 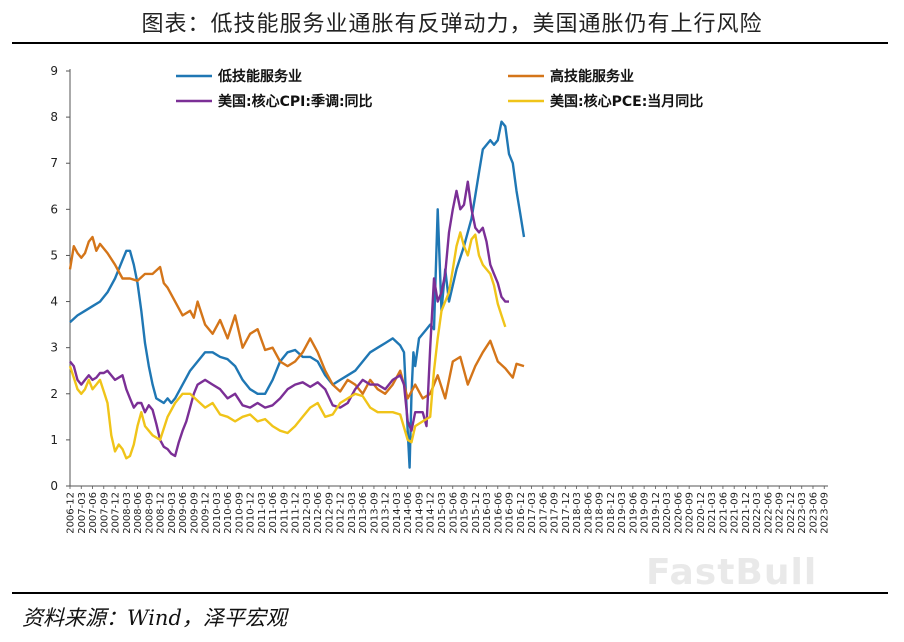 What do you see at coordinates (93, 513) in the screenshot?
I see `x-tick-label: 2007-06` at bounding box center [93, 513].